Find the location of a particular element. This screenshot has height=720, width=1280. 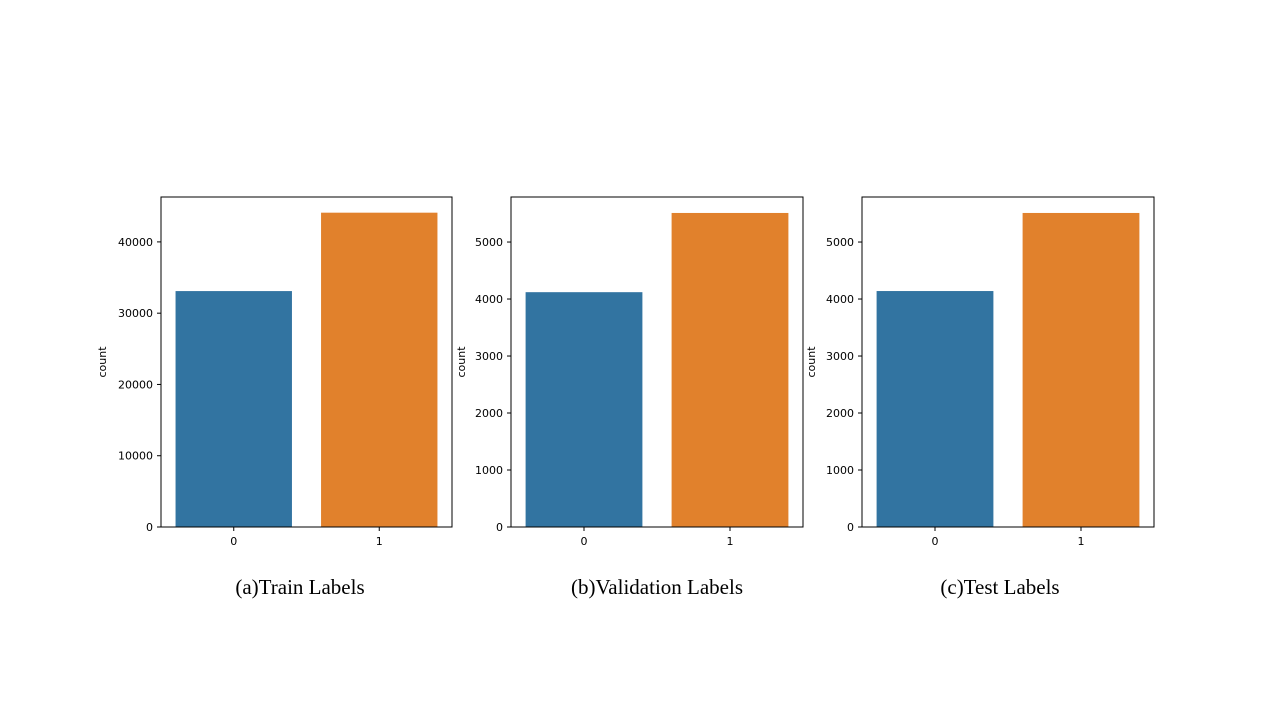

plot-area-validation: 0 1000 2000 3000 4000 5000 0 1 is located at coordinates (639, 372).